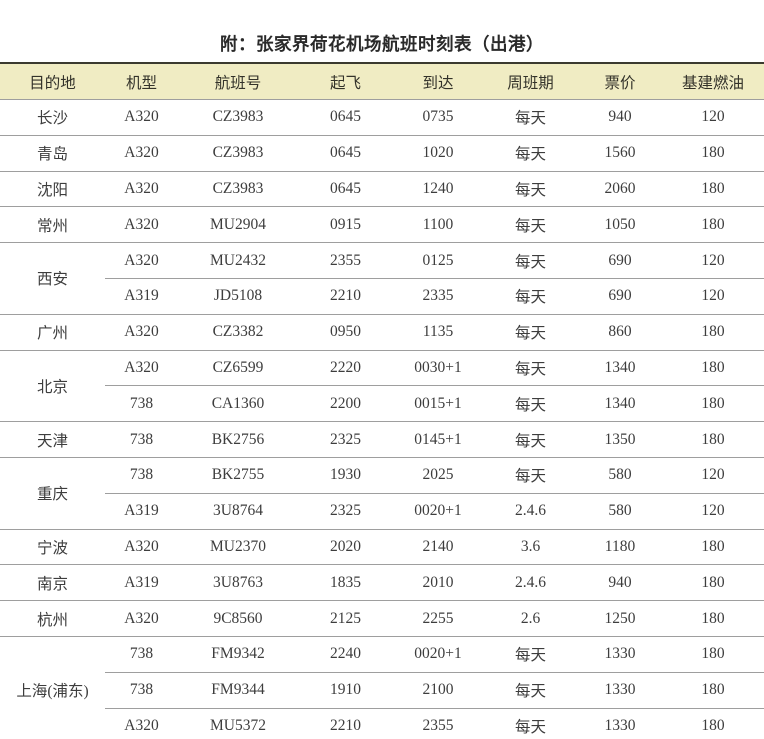 This screenshot has width=764, height=739. Describe the element at coordinates (345, 332) in the screenshot. I see `departure-cell: 0950` at that location.